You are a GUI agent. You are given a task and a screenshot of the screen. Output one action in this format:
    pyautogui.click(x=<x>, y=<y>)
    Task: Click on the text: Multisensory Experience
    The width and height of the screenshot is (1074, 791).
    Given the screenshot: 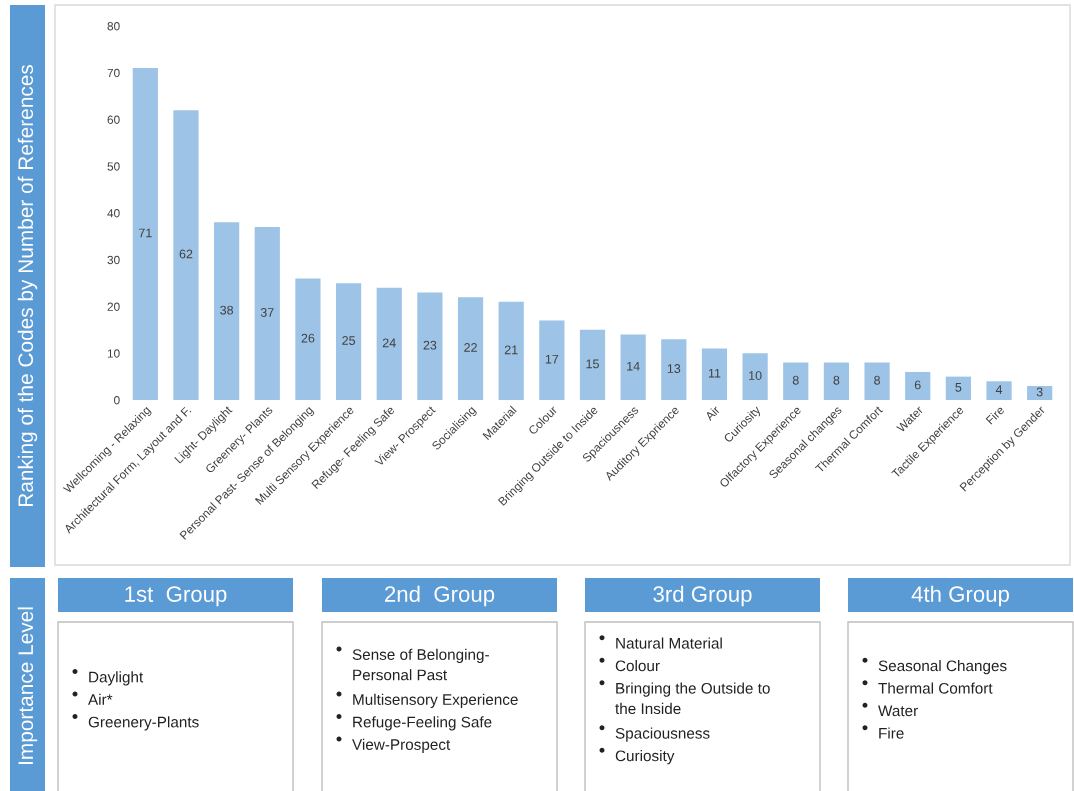 What is the action you would take?
    pyautogui.click(x=435, y=700)
    